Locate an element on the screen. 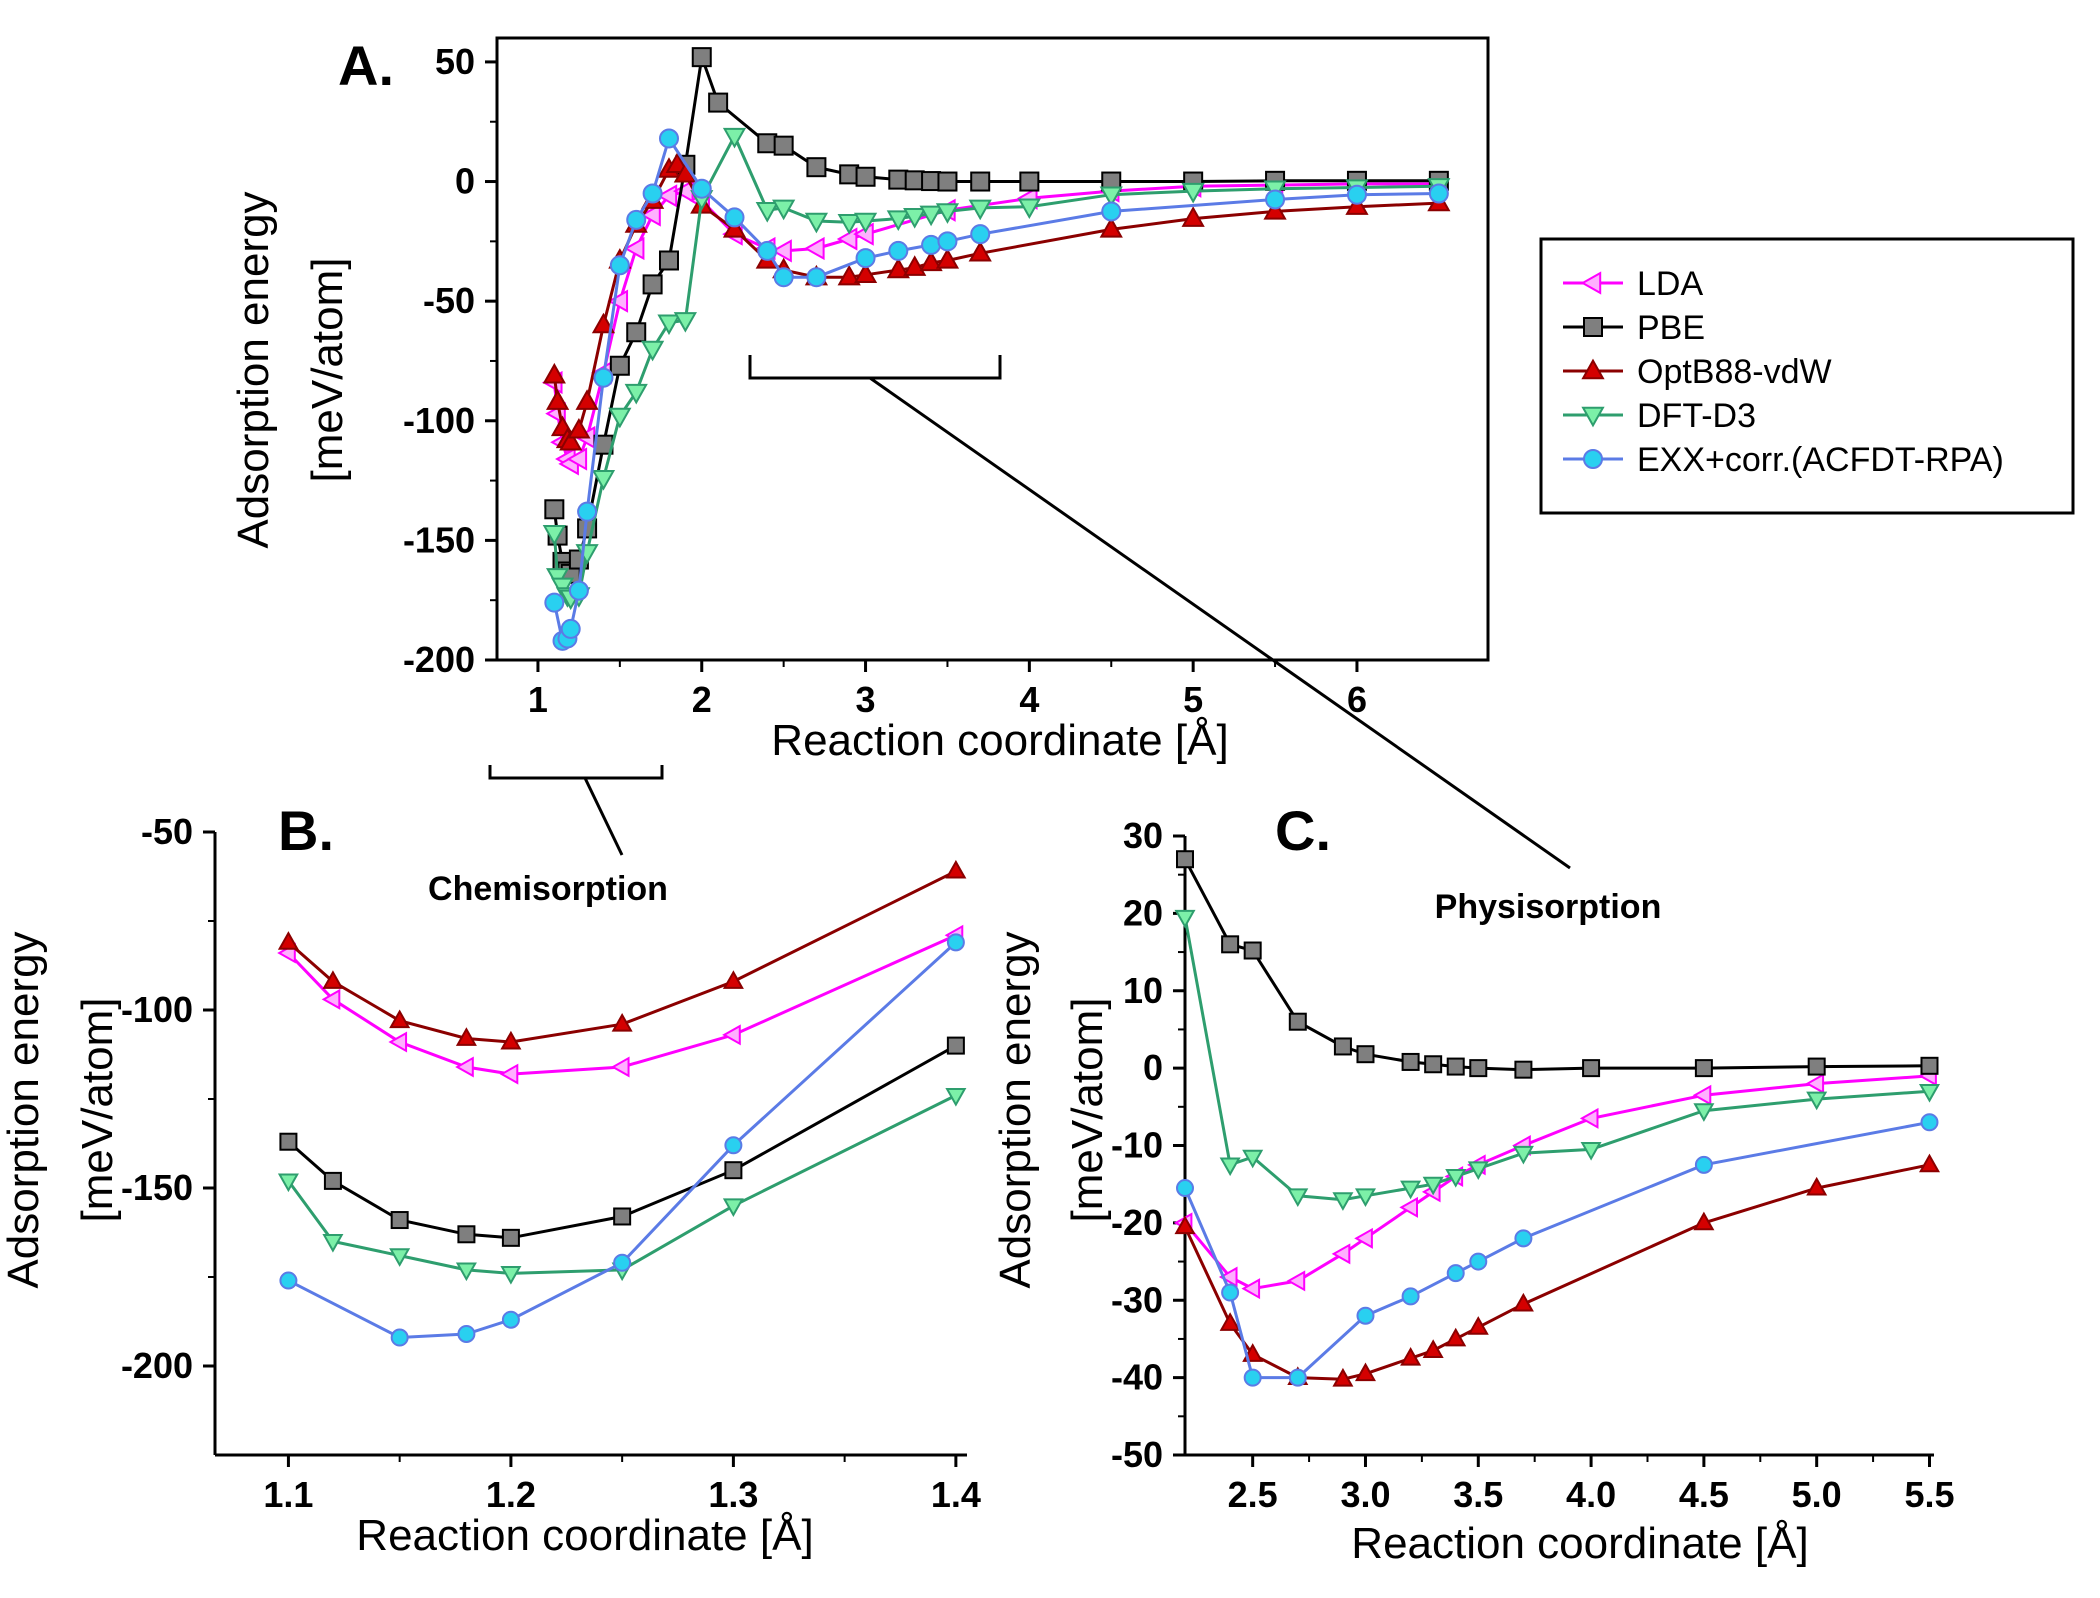 The image size is (2100, 1598). series-line-pbe is located at coordinates (622, 1142).